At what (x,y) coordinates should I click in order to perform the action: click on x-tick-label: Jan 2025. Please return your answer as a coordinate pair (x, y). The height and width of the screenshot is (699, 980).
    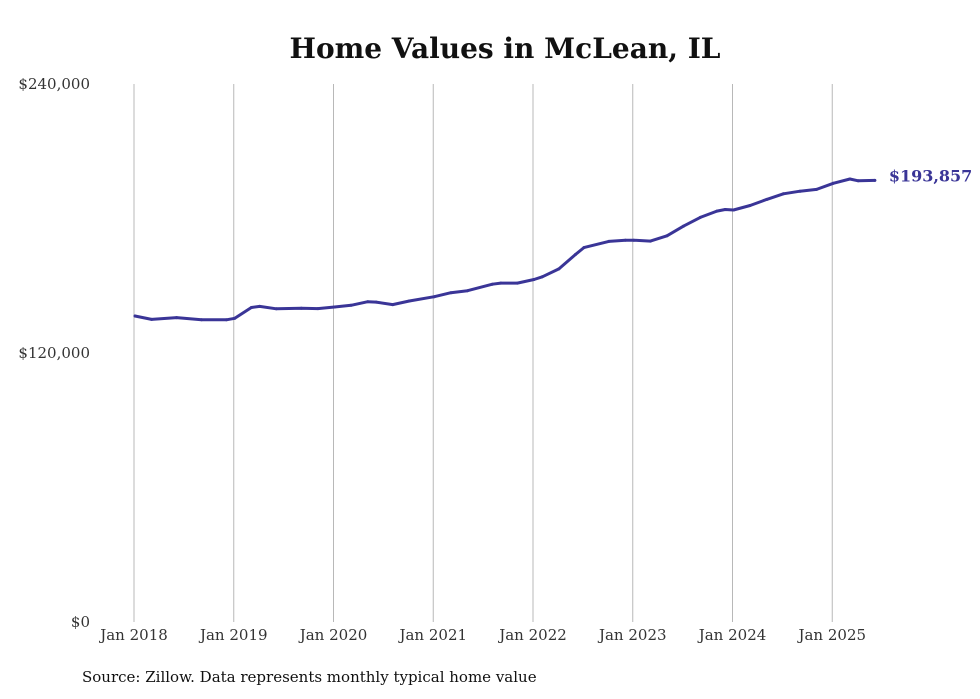
    Looking at the image, I should click on (831, 635).